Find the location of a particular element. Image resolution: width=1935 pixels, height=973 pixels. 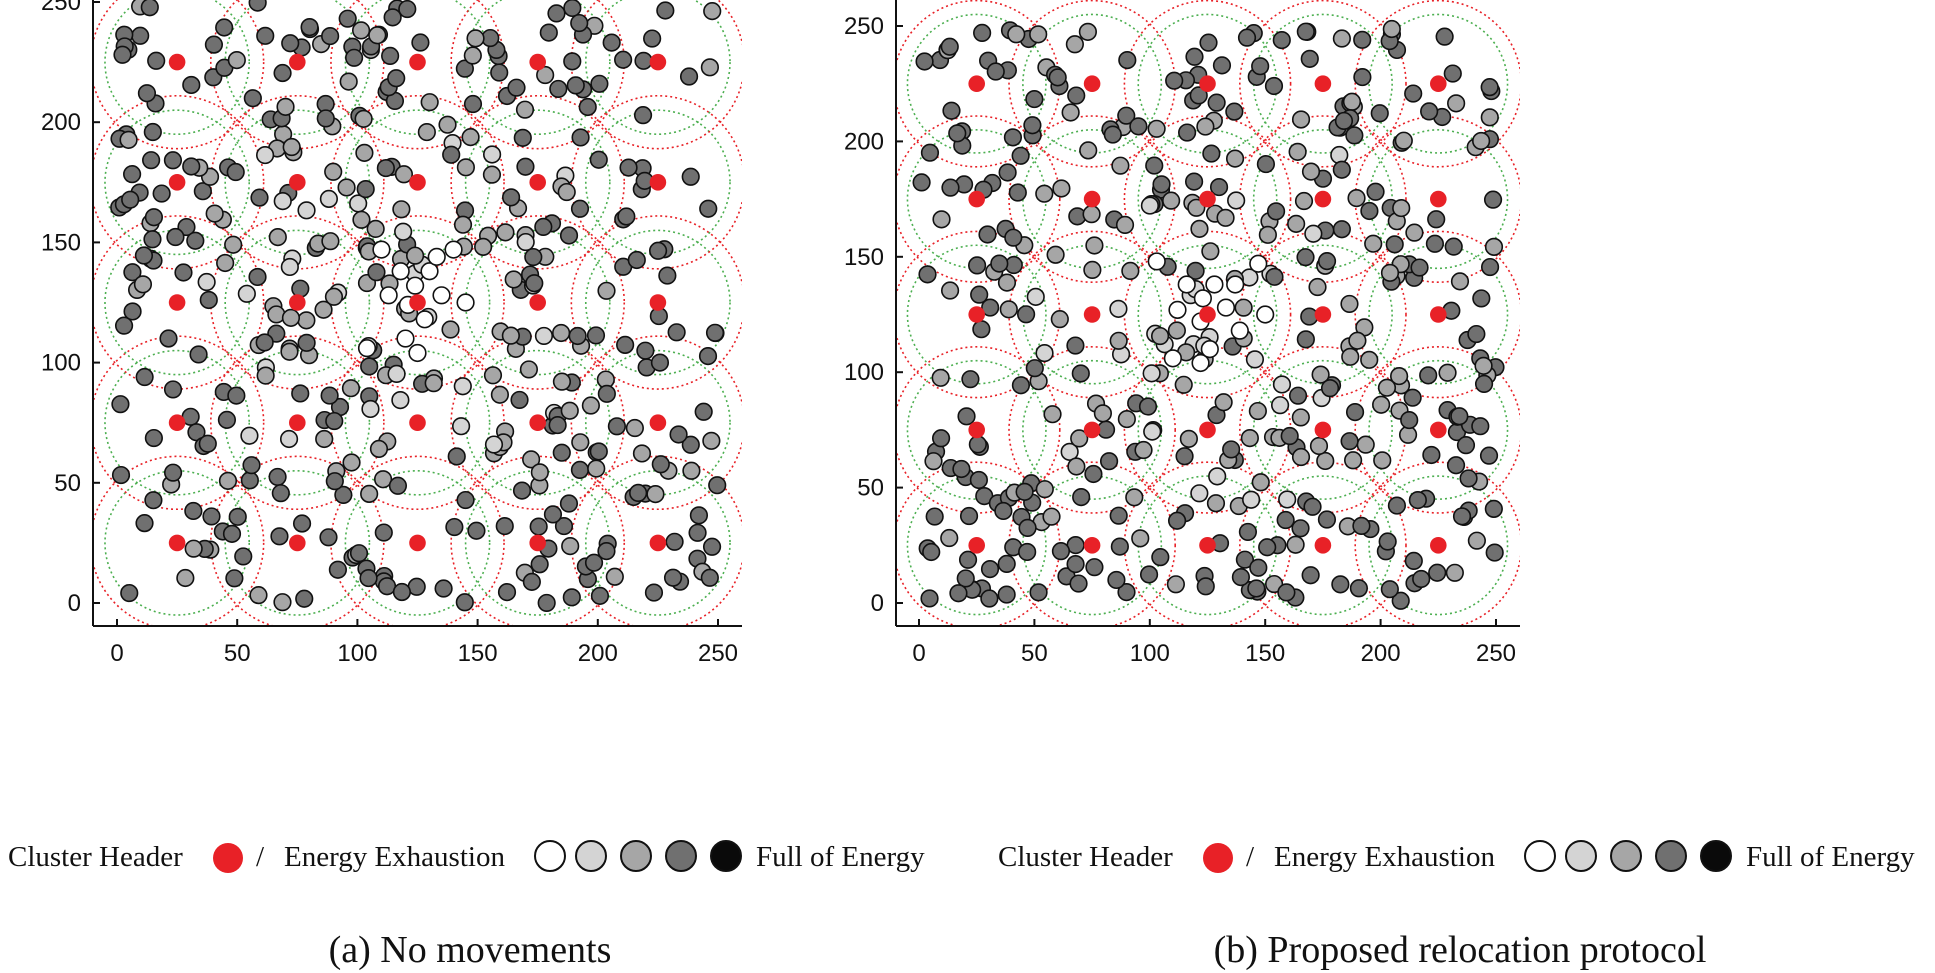

panel-b-cluster-headers is located at coordinates (1207, 314).